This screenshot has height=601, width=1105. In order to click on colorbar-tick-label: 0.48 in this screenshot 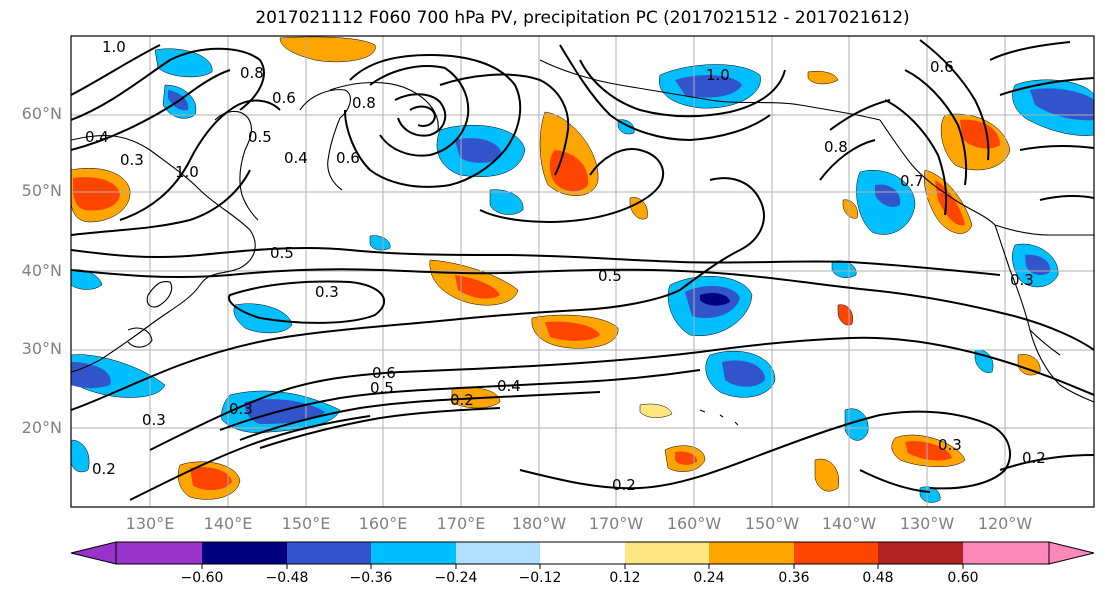, I will do `click(878, 578)`.